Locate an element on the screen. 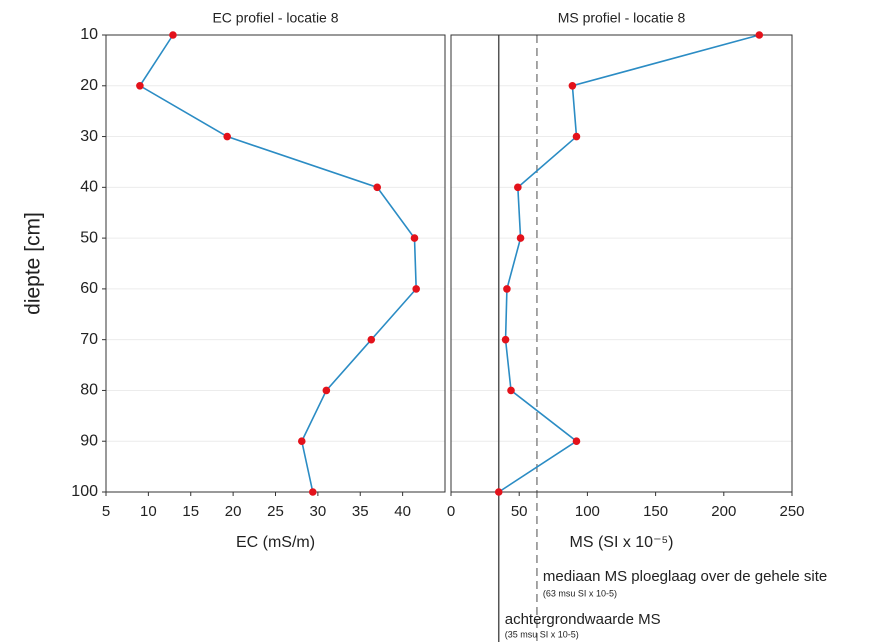 The width and height of the screenshot is (888, 642). panel-title: MS profiel - locatie 8 is located at coordinates (622, 18).